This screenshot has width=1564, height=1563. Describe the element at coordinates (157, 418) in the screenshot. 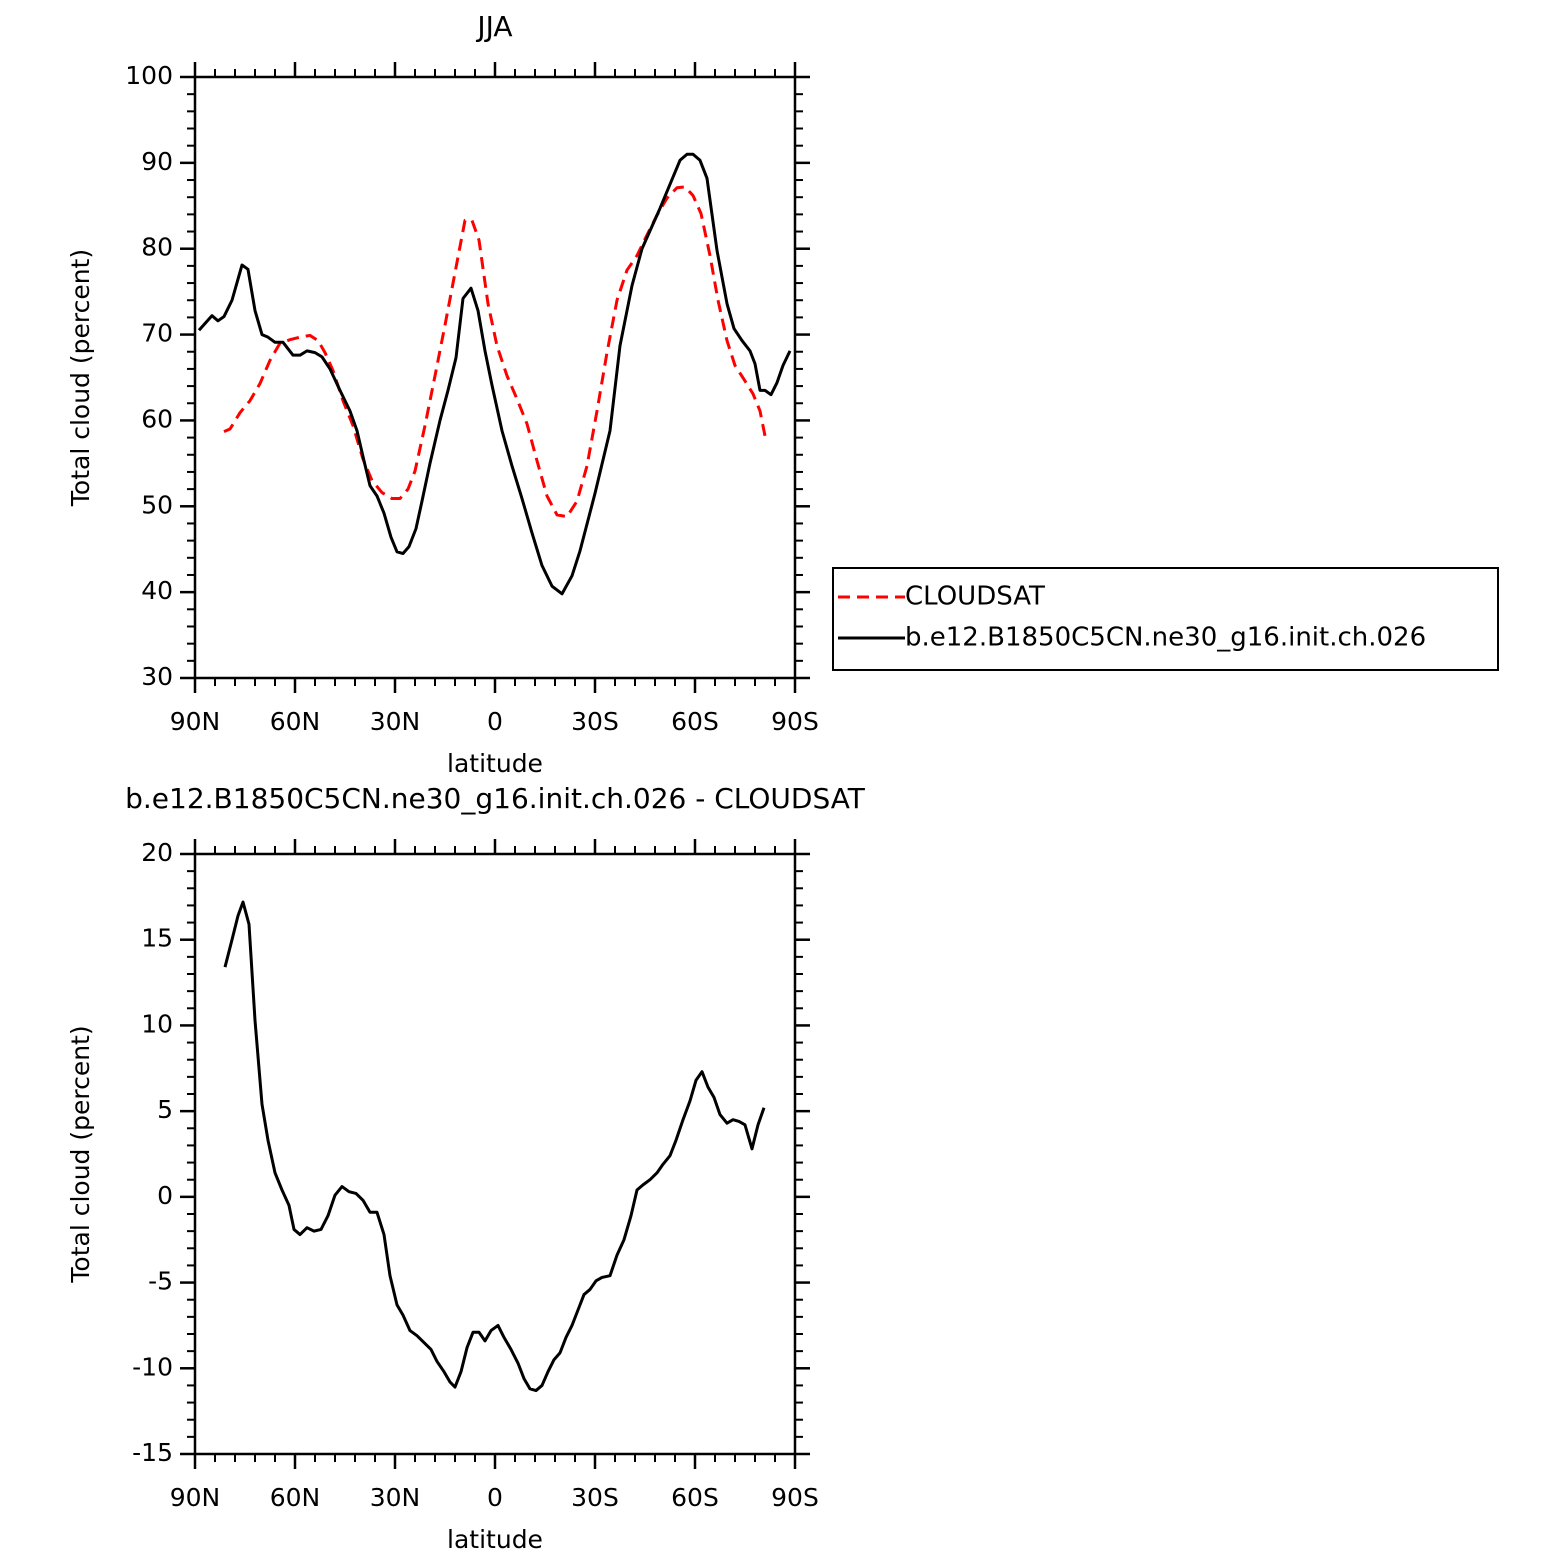

I see `y-tick-label: 60` at that location.